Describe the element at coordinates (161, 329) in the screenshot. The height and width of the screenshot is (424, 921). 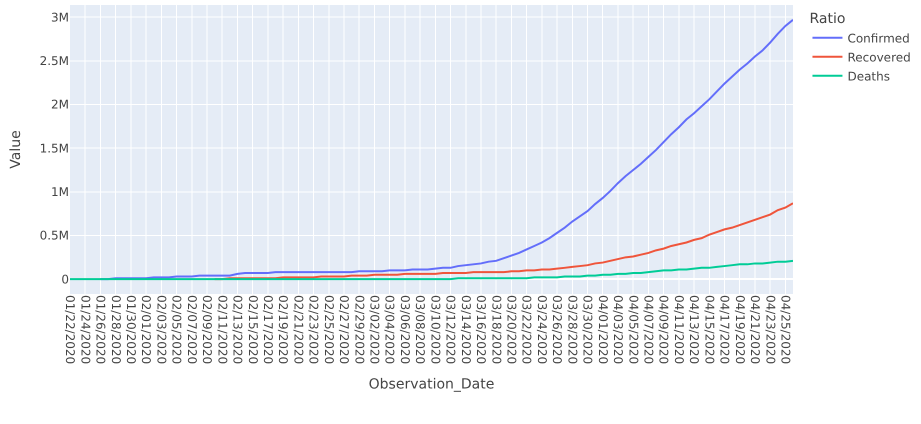
I see `x-tick-label: 02/03/2020` at that location.